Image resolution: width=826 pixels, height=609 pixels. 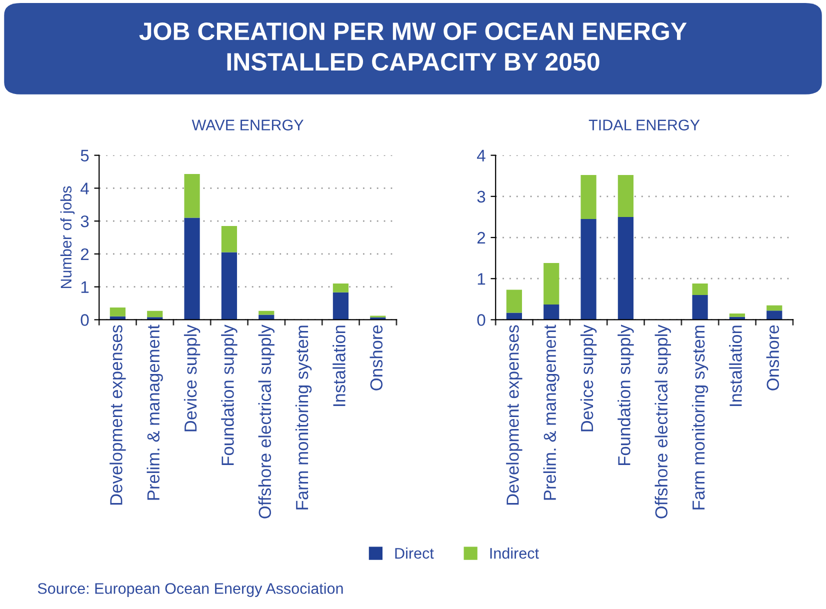 What do you see at coordinates (413, 46) in the screenshot?
I see `chart-title: JOB CREATION PER MW OF OCEAN ENERGY INSTALLED CAPACITY BY 2050` at bounding box center [413, 46].